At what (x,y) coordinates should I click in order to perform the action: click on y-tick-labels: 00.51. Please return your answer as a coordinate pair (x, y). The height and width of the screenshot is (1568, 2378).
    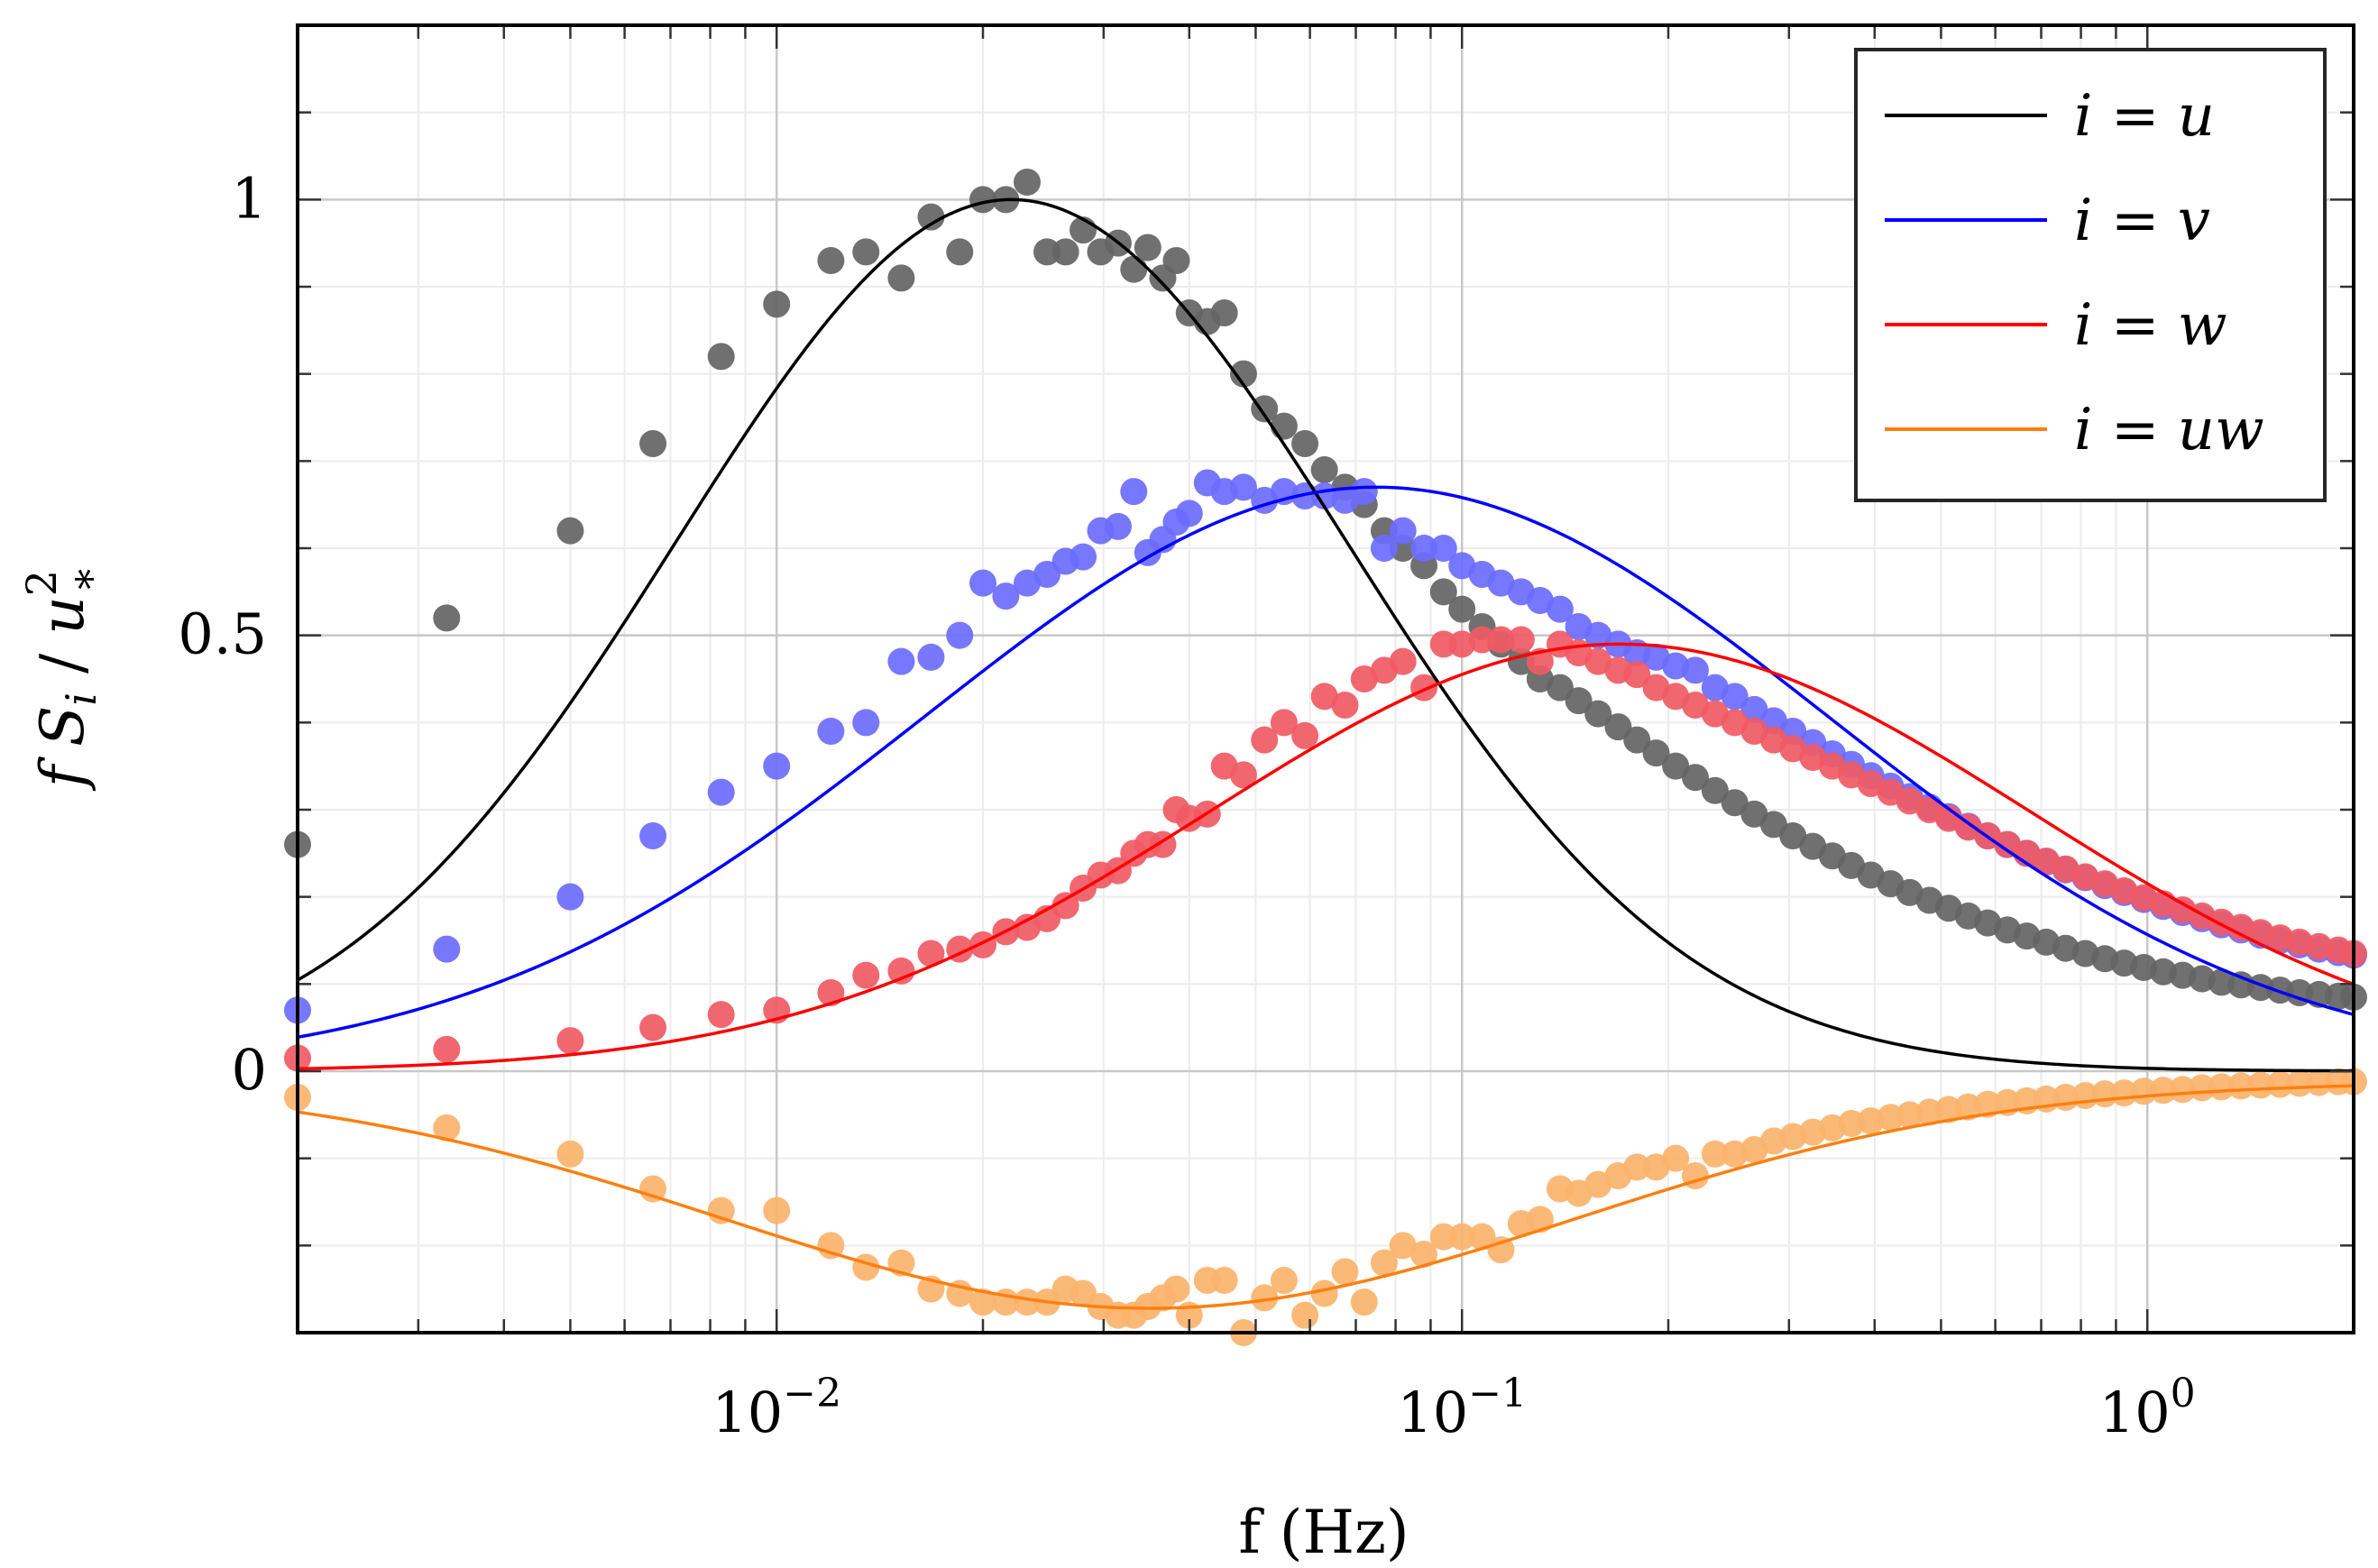
    Looking at the image, I should click on (222, 634).